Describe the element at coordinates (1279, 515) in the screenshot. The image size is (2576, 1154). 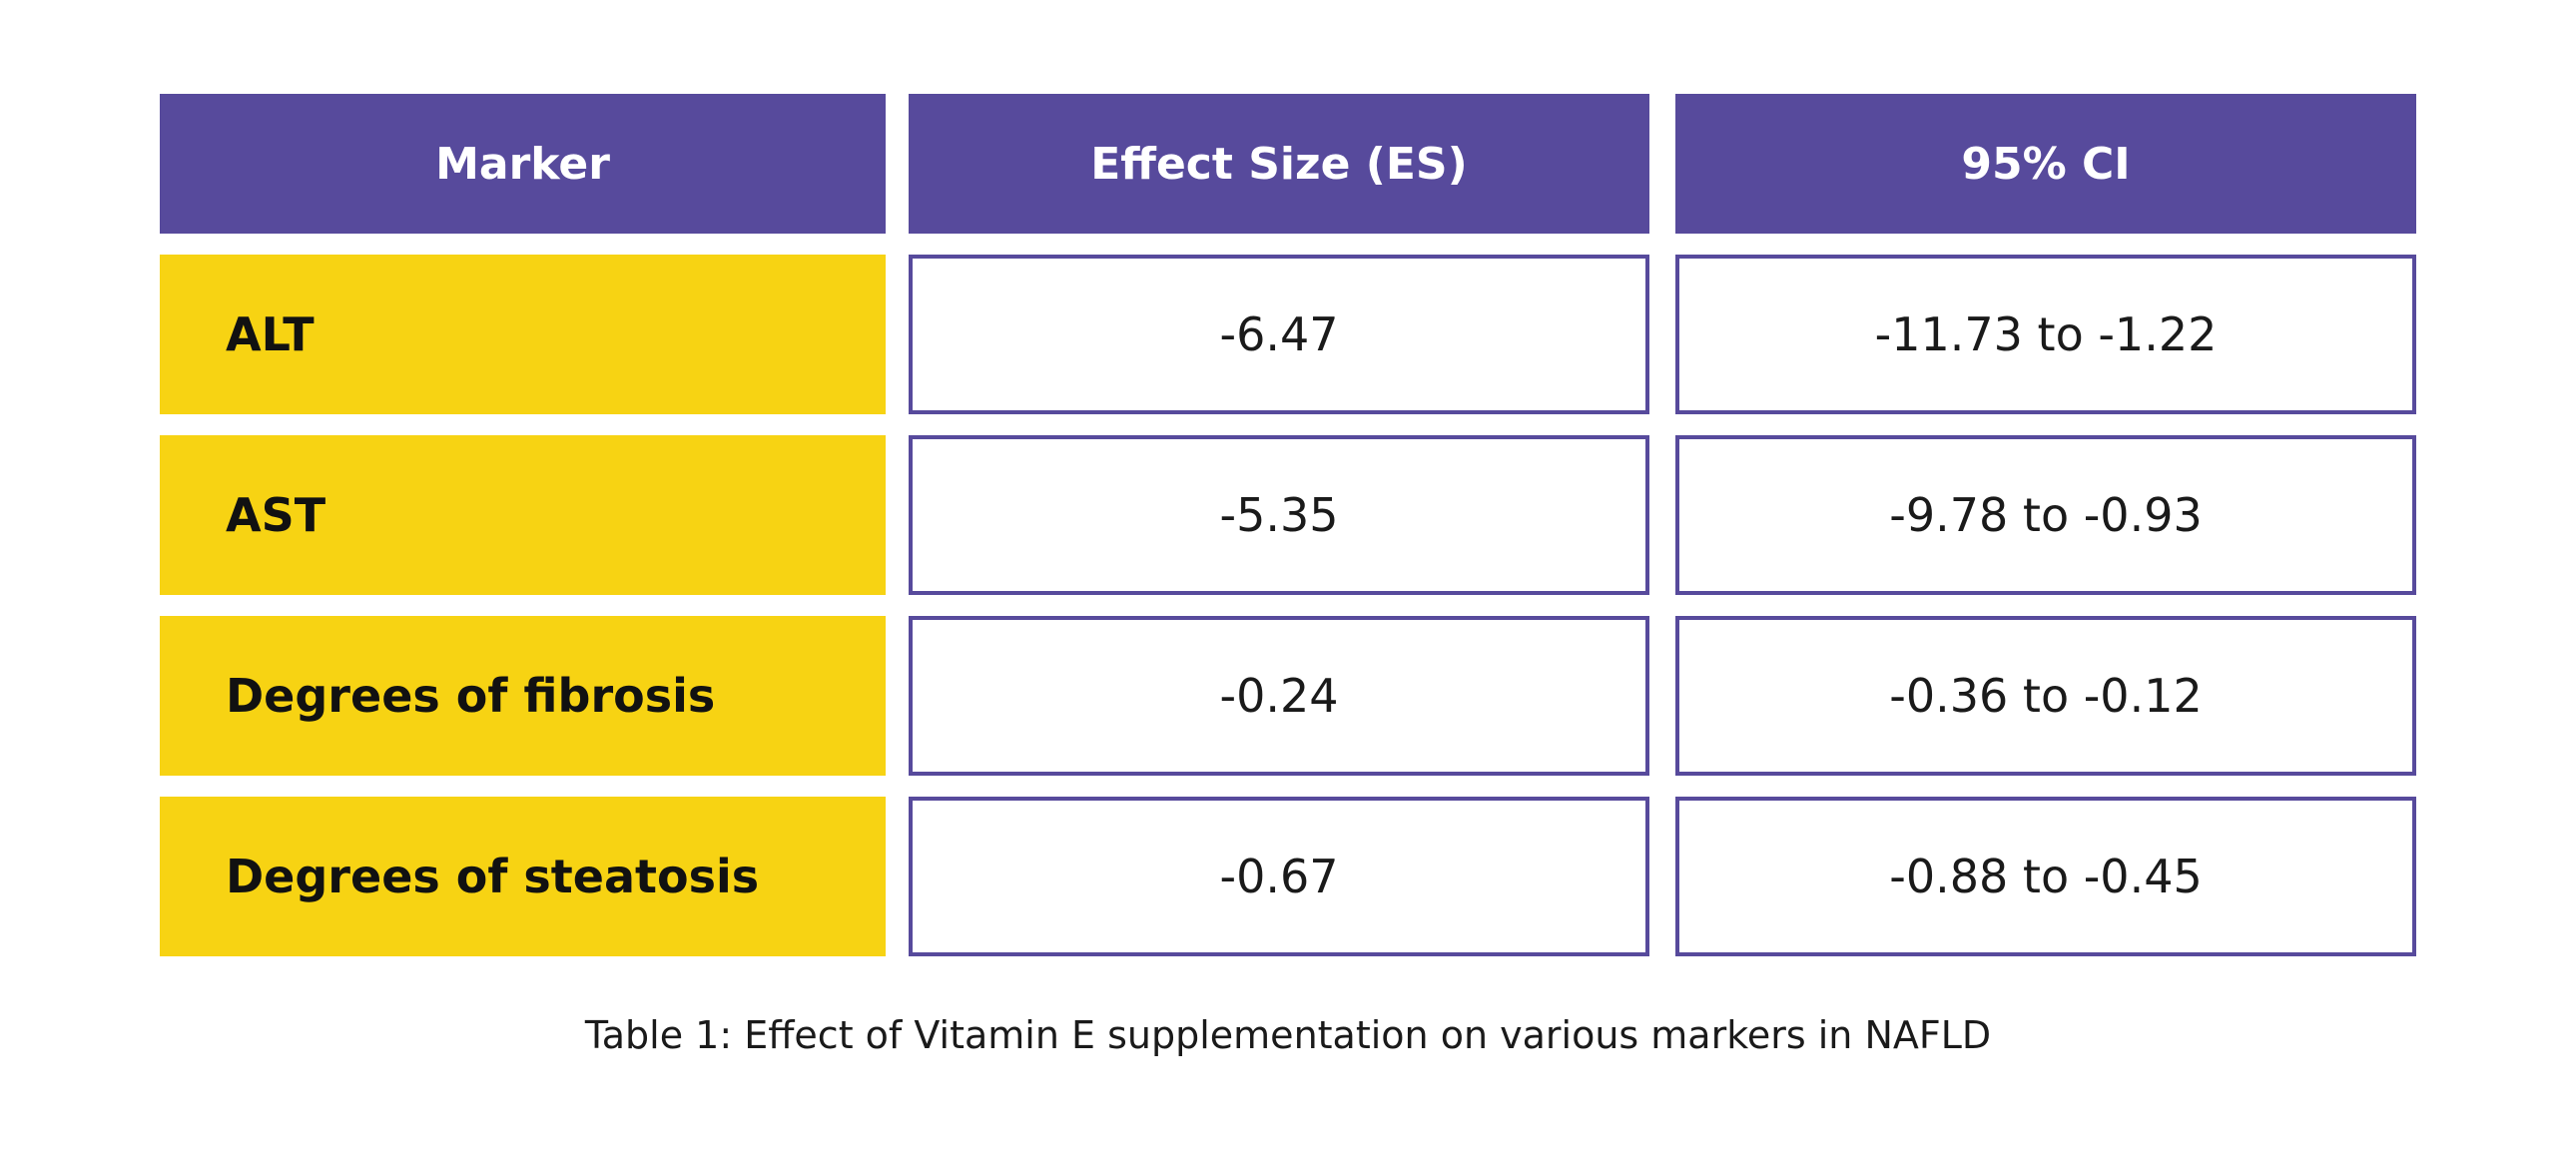
I see `value-cell: -5.35` at that location.